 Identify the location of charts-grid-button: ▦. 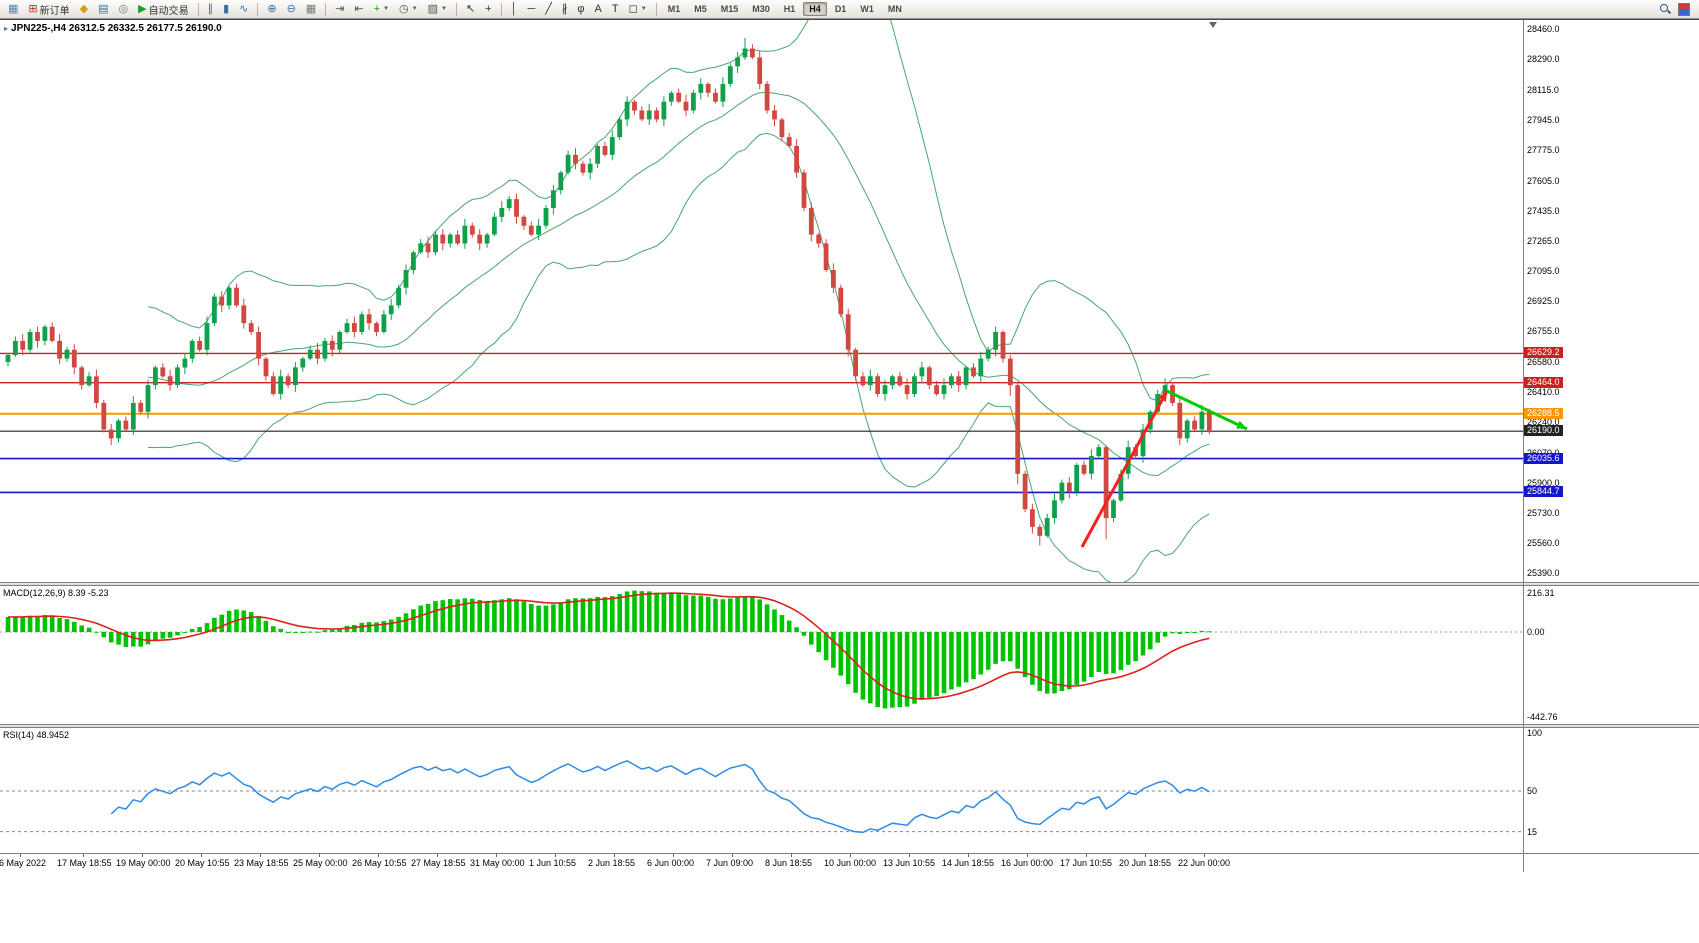
(13, 9).